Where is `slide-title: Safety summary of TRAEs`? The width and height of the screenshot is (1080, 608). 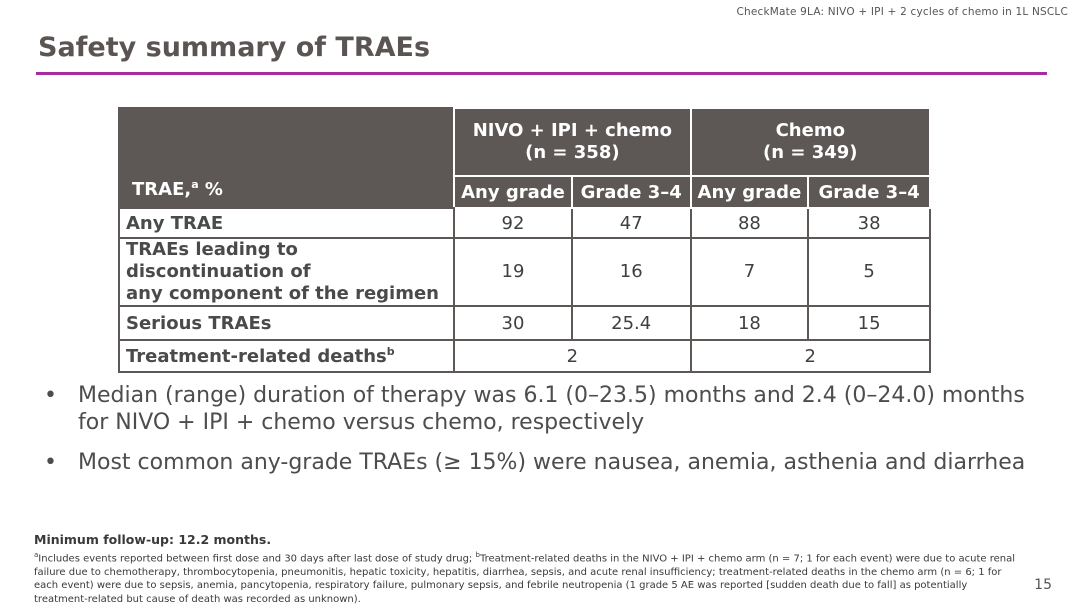
slide-title: Safety summary of TRAEs is located at coordinates (234, 47).